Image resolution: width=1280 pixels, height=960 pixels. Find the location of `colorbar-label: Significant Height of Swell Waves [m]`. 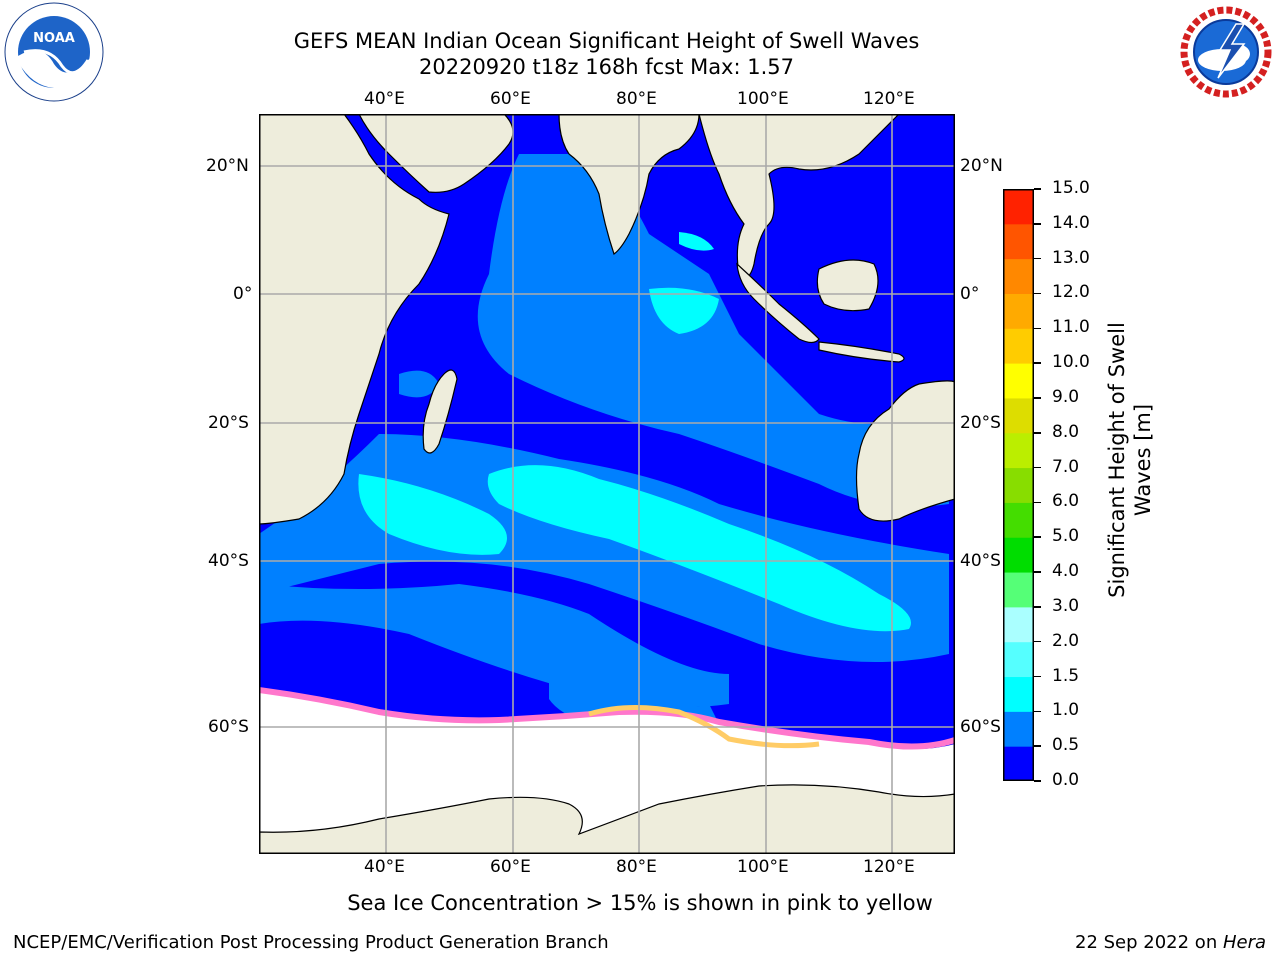

colorbar-label: Significant Height of Swell Waves [m] is located at coordinates (1130, 460).